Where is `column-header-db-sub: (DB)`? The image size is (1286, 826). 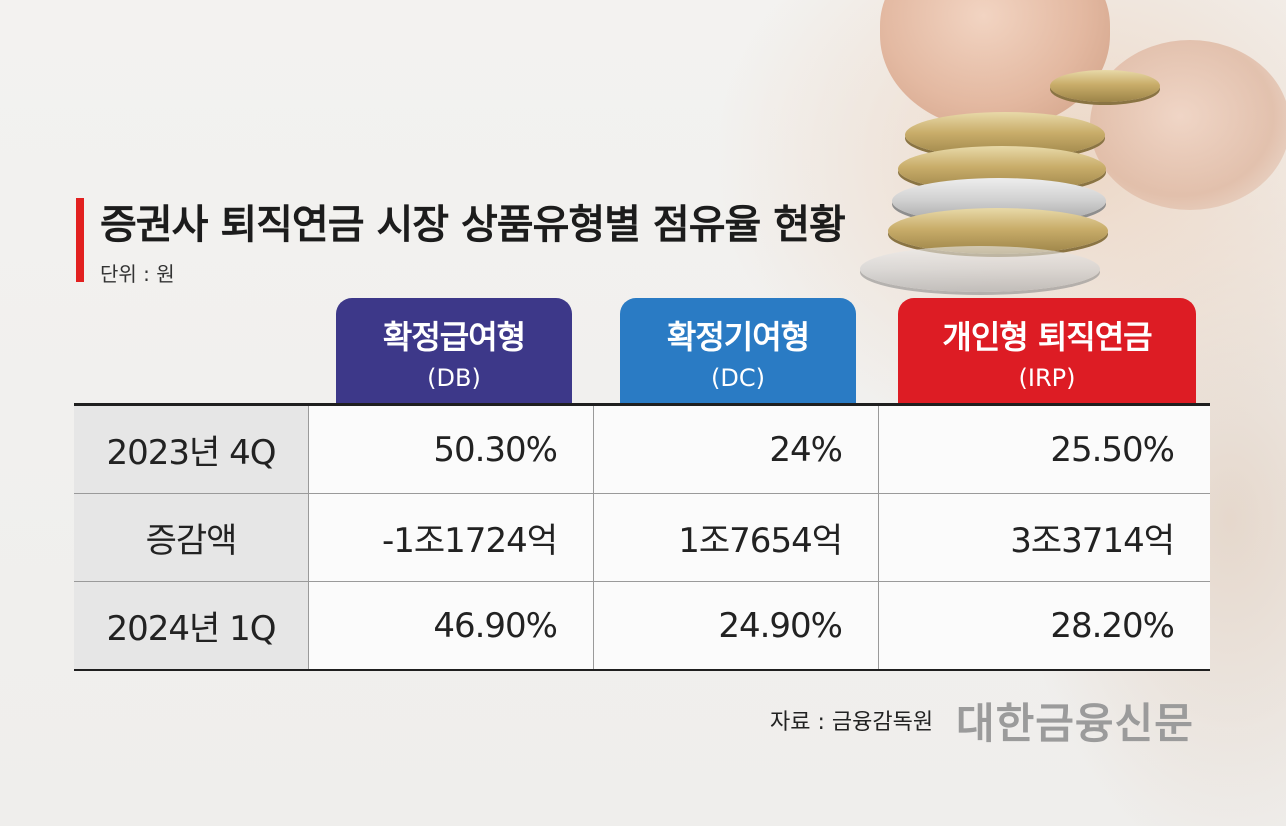
column-header-db-sub: (DB) is located at coordinates (454, 378).